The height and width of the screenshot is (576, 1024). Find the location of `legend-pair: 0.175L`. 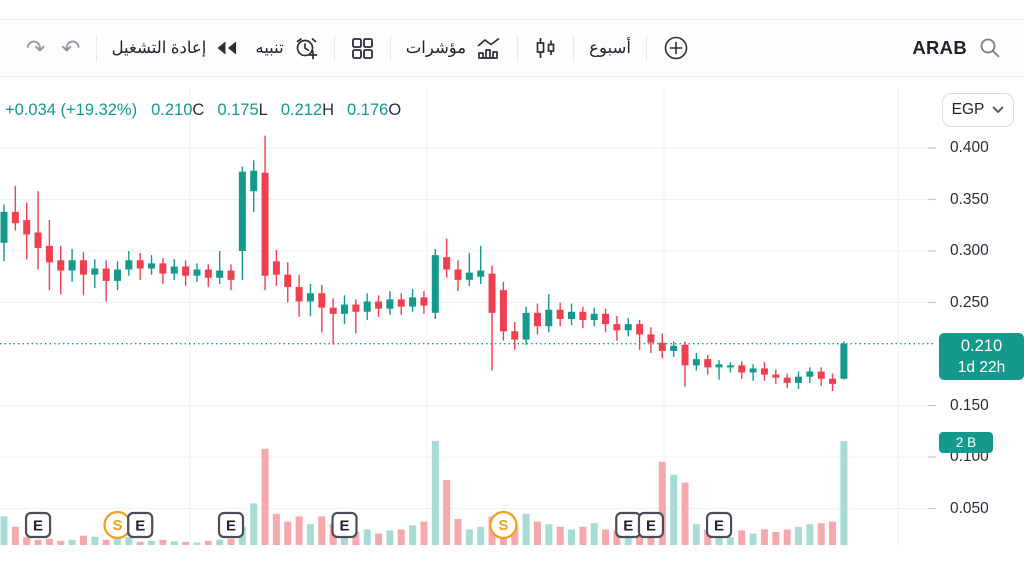

legend-pair: 0.175L is located at coordinates (242, 110).